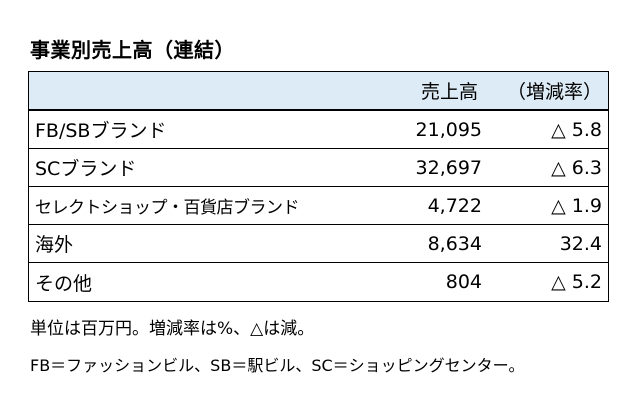 Image resolution: width=640 pixels, height=408 pixels. I want to click on segment-rate: △ 5.2, so click(576, 282).